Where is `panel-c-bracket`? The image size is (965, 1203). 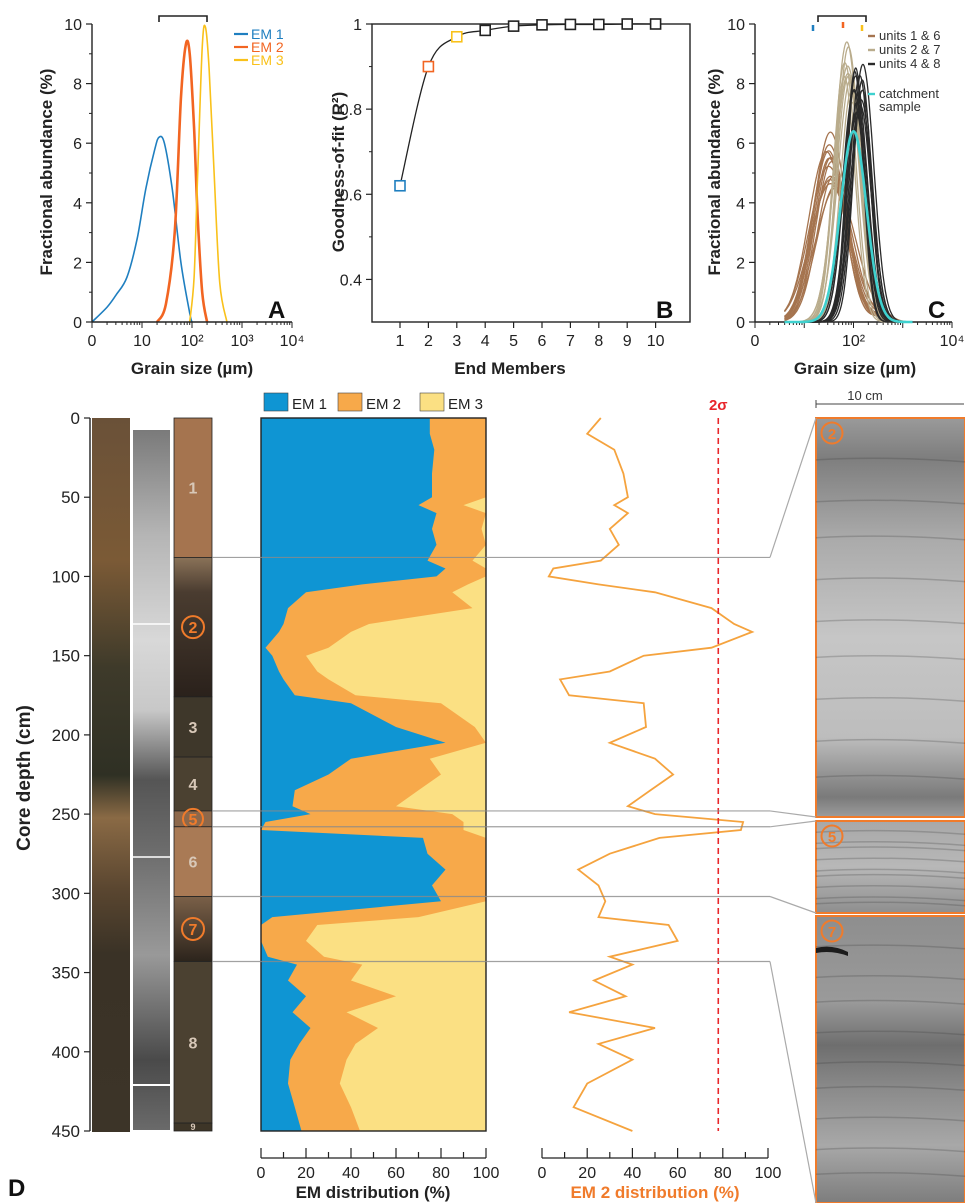 panel-c-bracket is located at coordinates (842, 18).